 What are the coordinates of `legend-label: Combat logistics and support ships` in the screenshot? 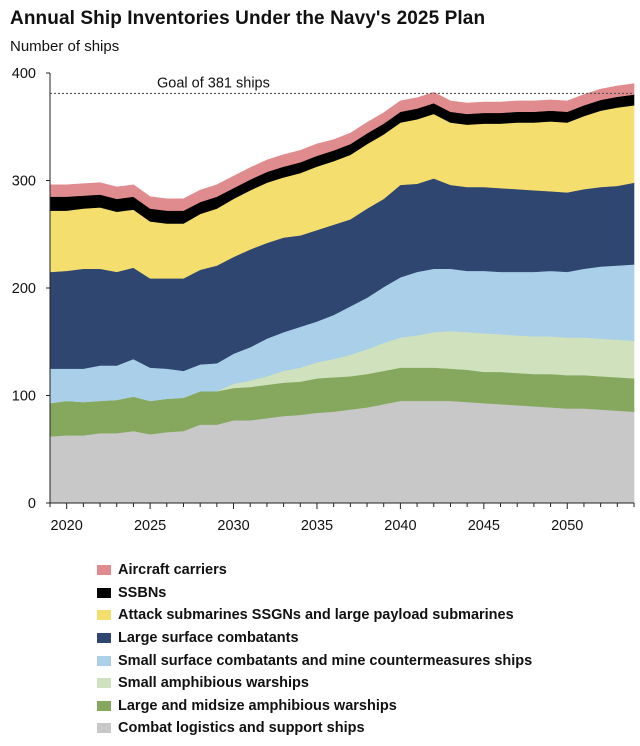 It's located at (241, 728).